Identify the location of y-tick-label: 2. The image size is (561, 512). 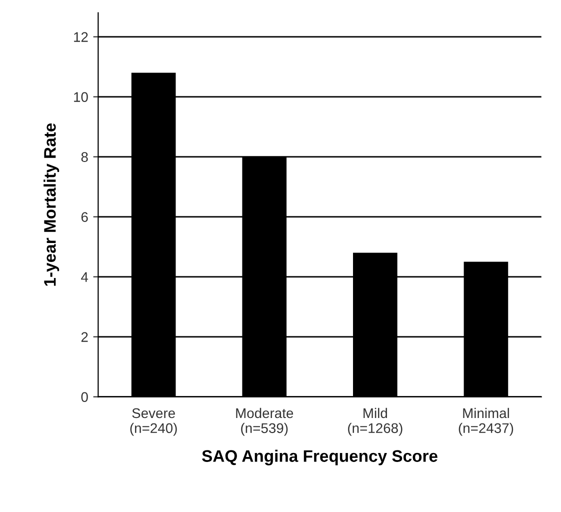
(84, 337).